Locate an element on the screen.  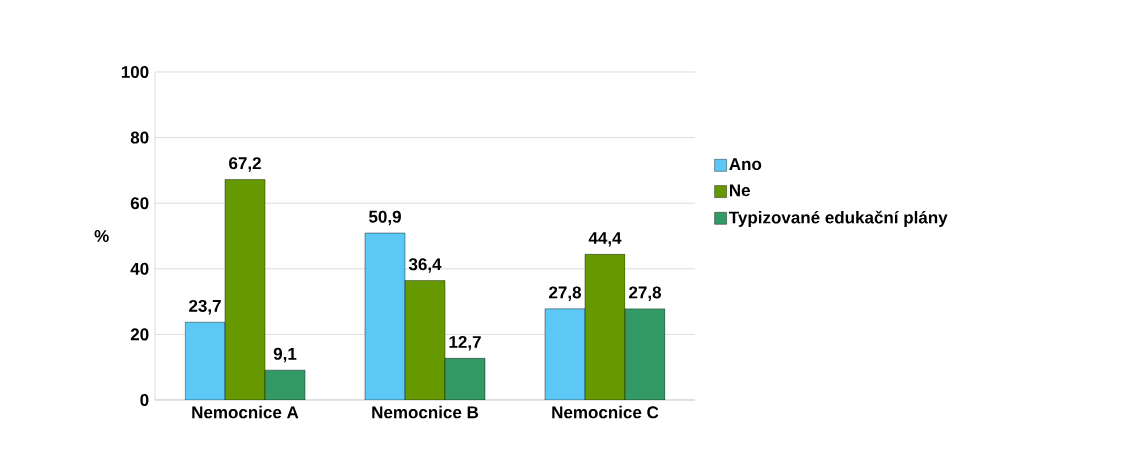
data-label: 44,4 is located at coordinates (605, 239).